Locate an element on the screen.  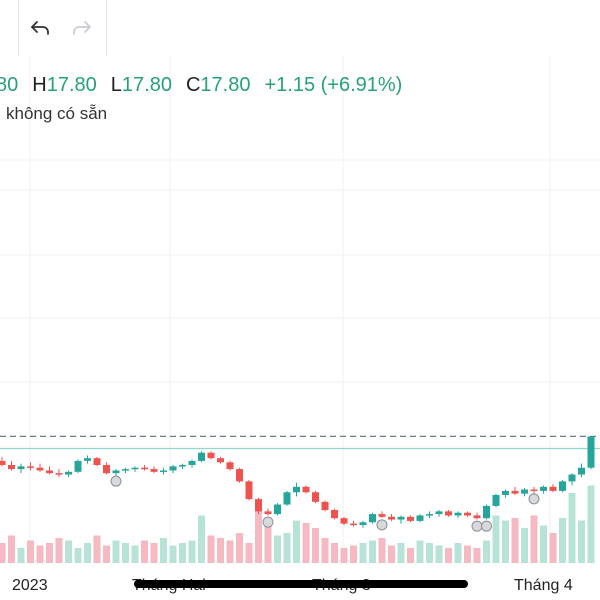
toolbar-divider-right is located at coordinates (106, 28).